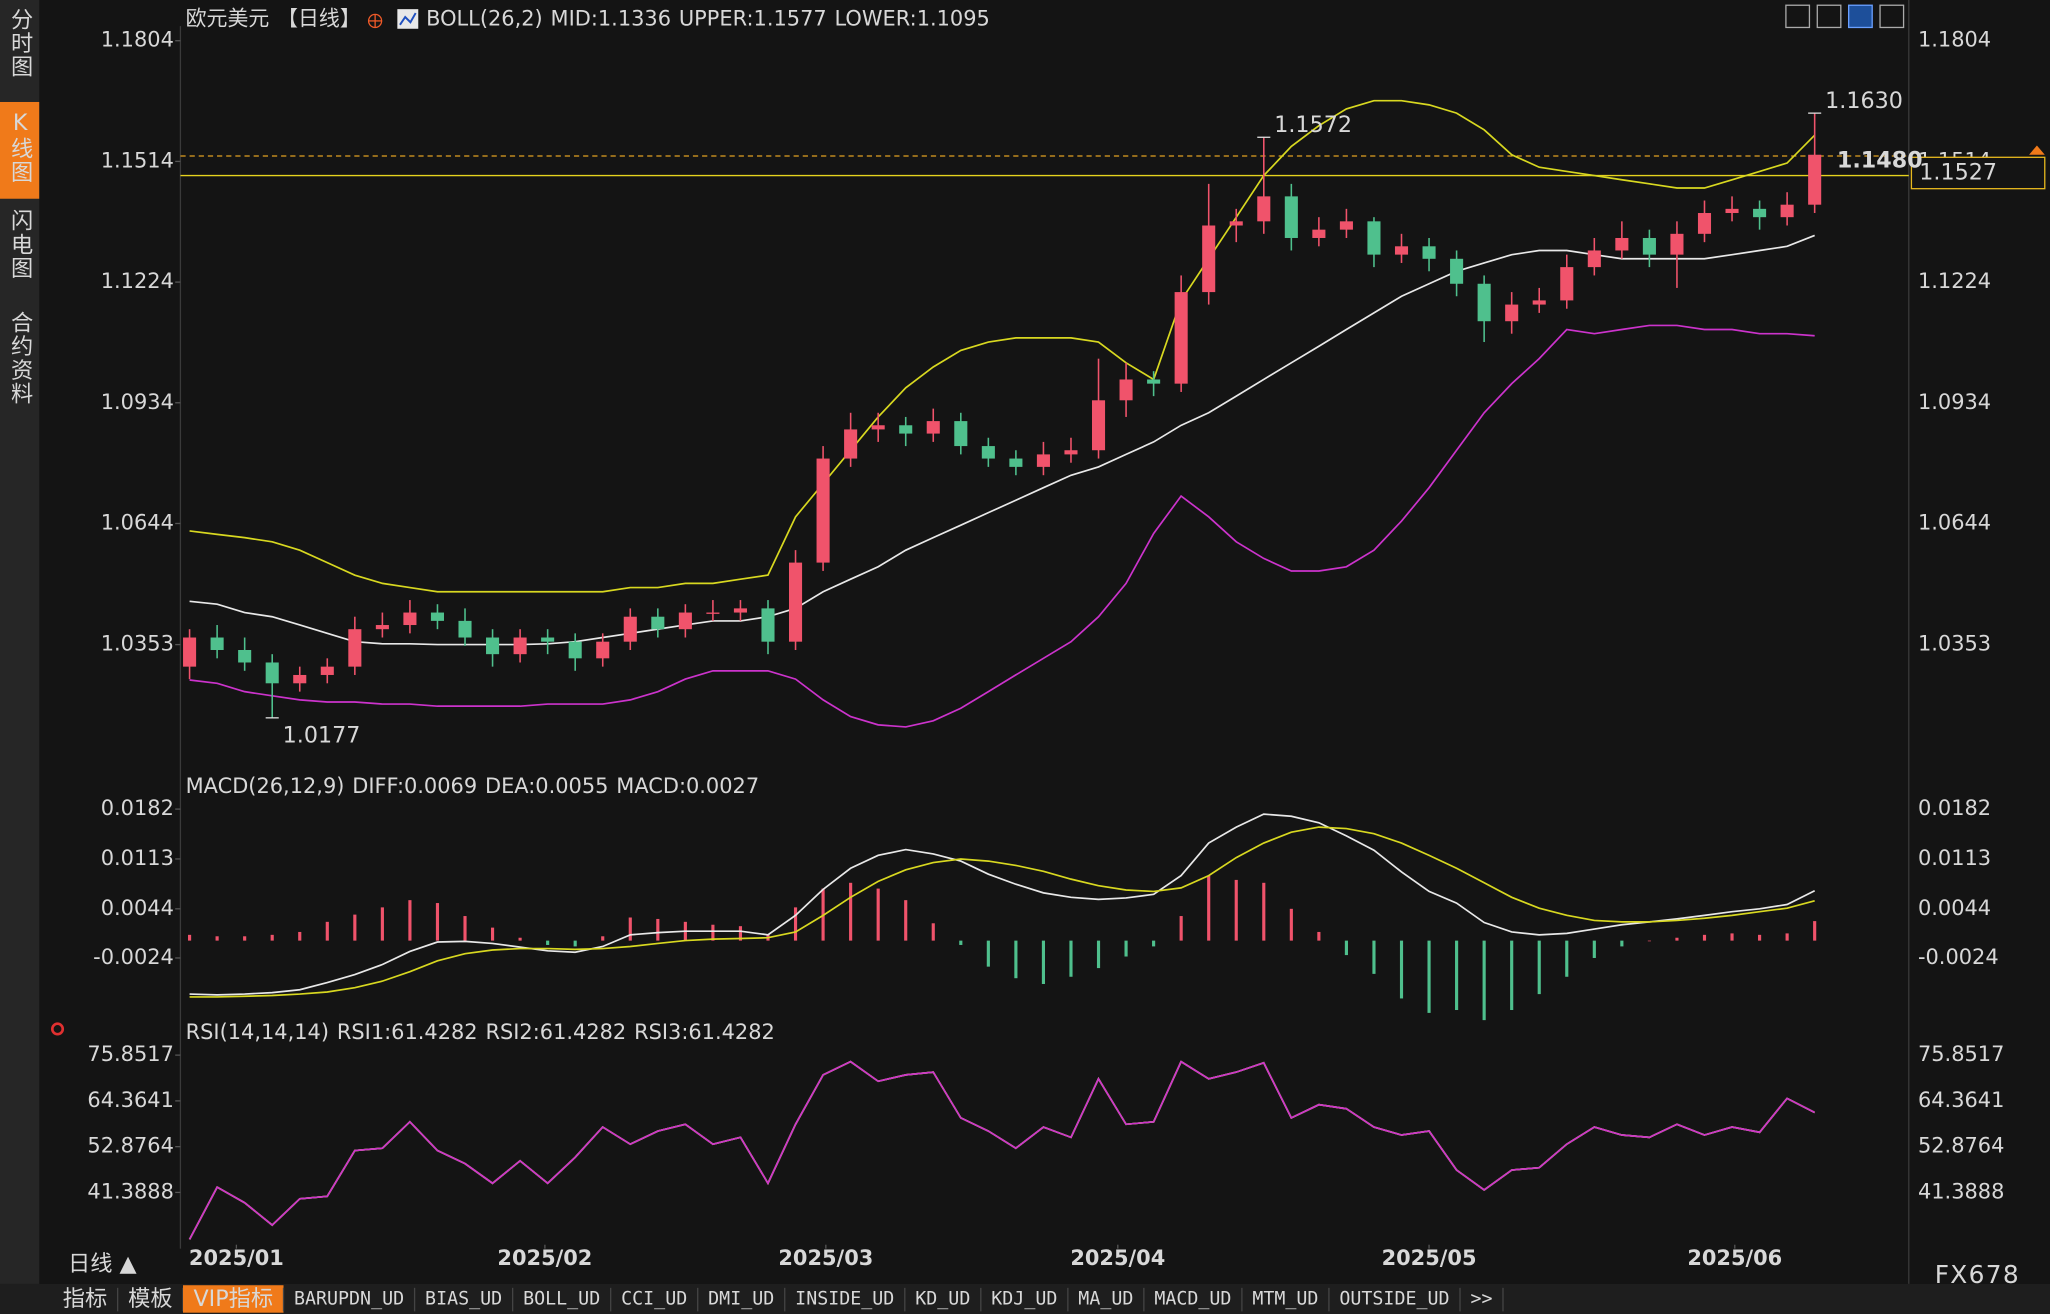 The image size is (2050, 1314). Describe the element at coordinates (1954, 644) in the screenshot. I see `y2-tick-label: 1.0353` at that location.